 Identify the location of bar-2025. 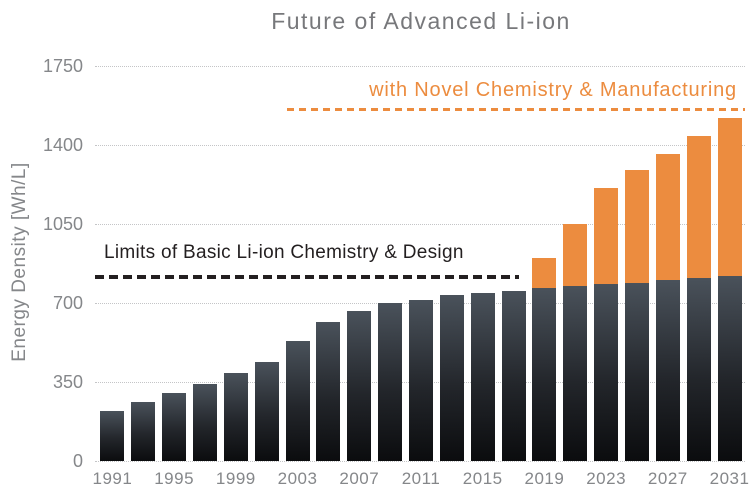
(637, 315).